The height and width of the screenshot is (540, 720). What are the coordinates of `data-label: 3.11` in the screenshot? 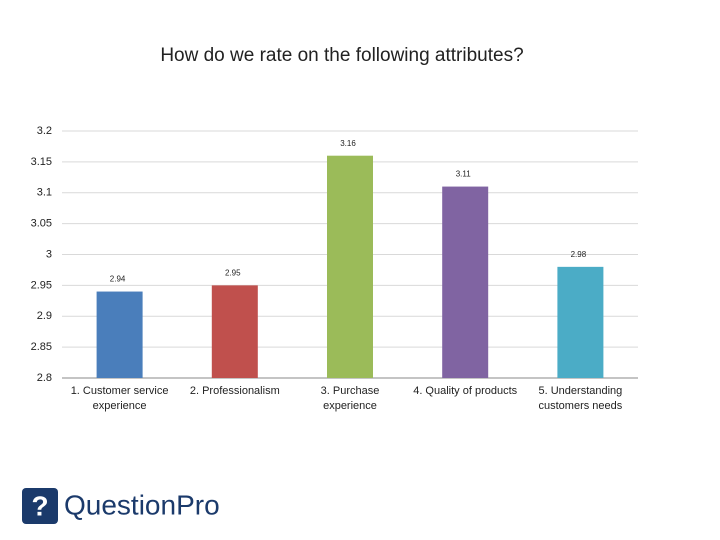 It's located at (464, 174).